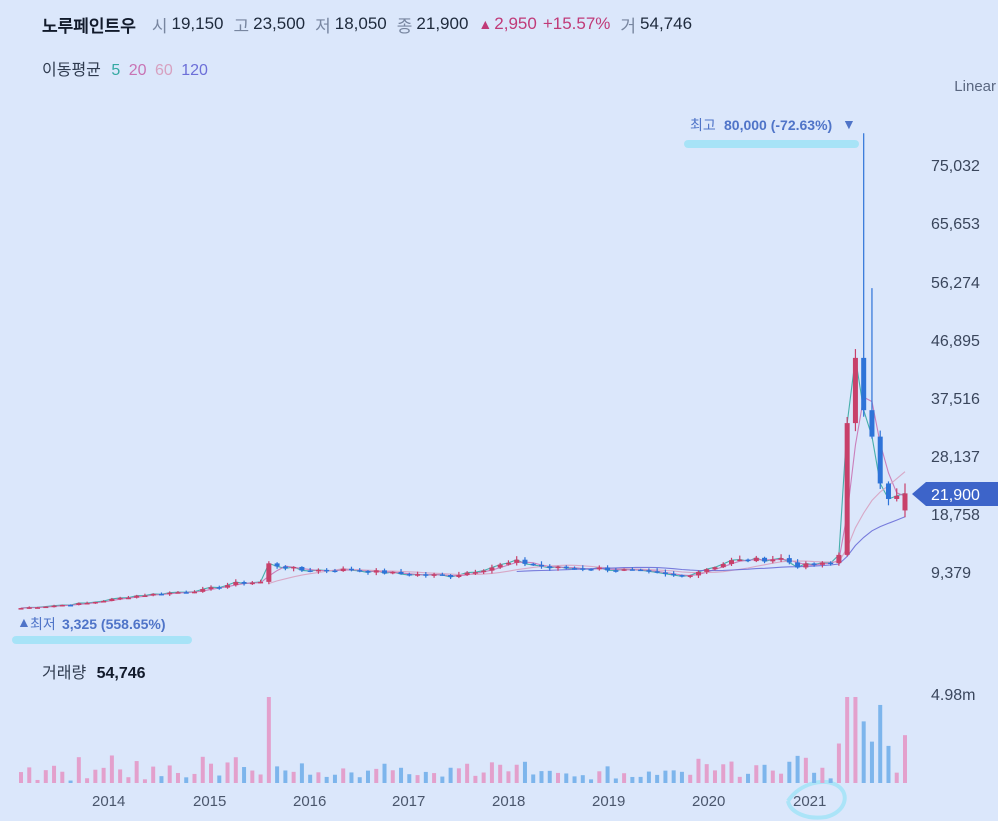 The width and height of the screenshot is (998, 821). Describe the element at coordinates (951, 573) in the screenshot. I see `y-tick-9379: 9,379` at that location.